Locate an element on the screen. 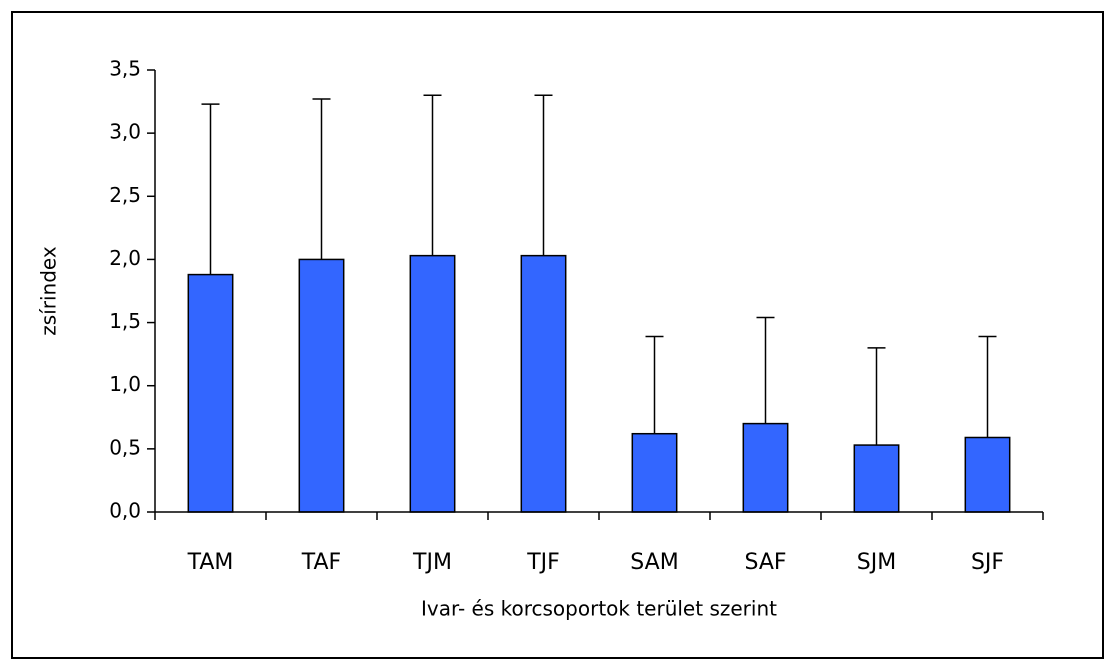 This screenshot has height=670, width=1114. x-axis-label: Ivar- és korcsoportok terület szerint is located at coordinates (599, 609).